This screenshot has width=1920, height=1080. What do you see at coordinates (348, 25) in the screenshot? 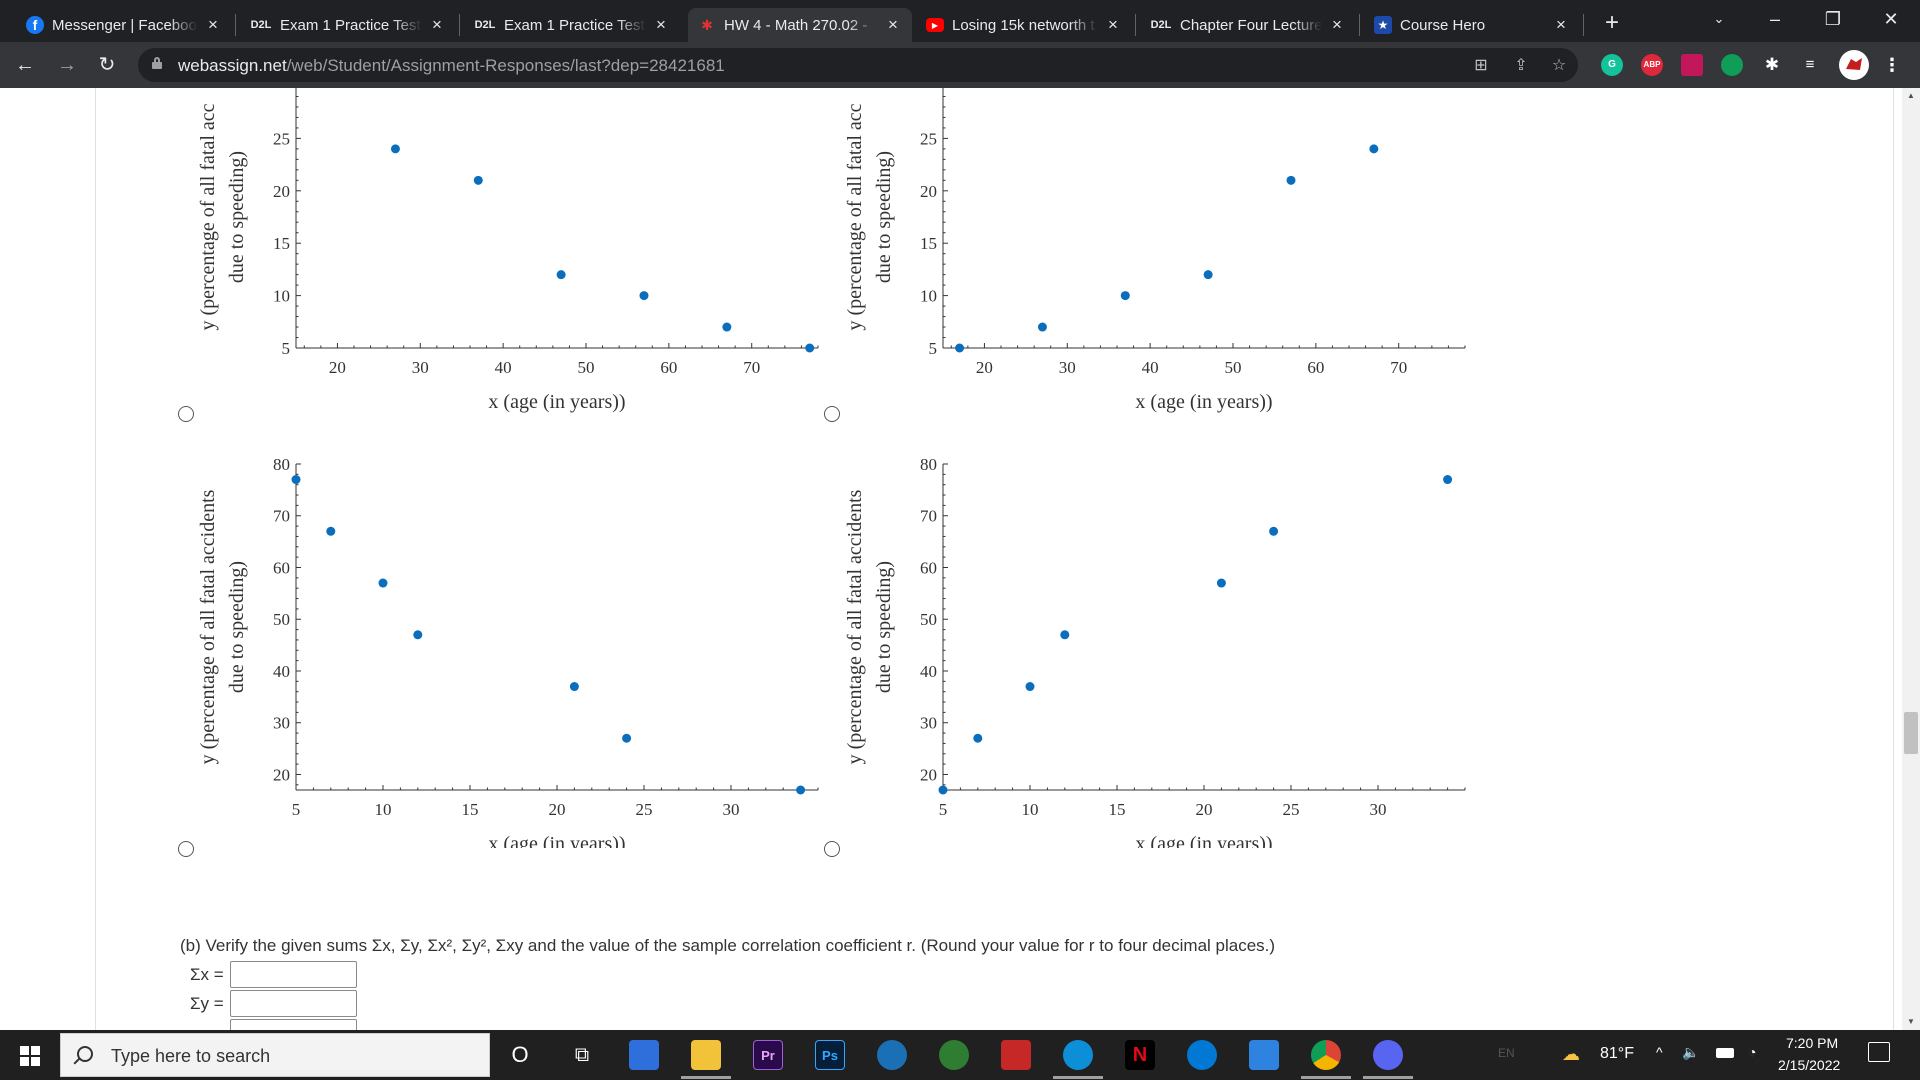
I see `tab-exam-practice-1: D2L Exam 1 Practice Test S ×` at bounding box center [348, 25].